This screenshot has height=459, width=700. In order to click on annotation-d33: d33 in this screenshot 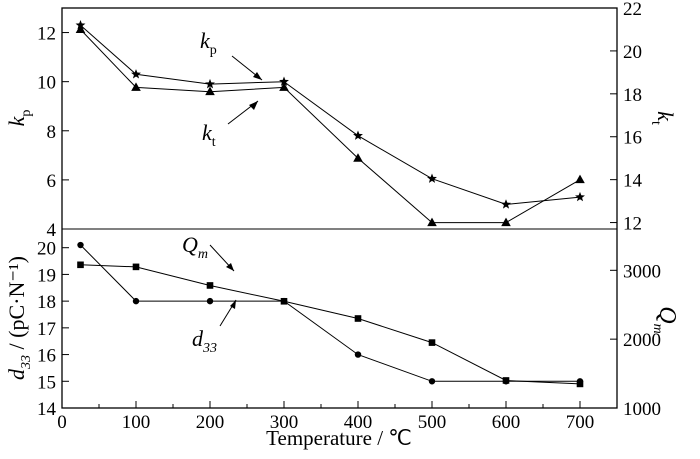, I will do `click(214, 327)`.